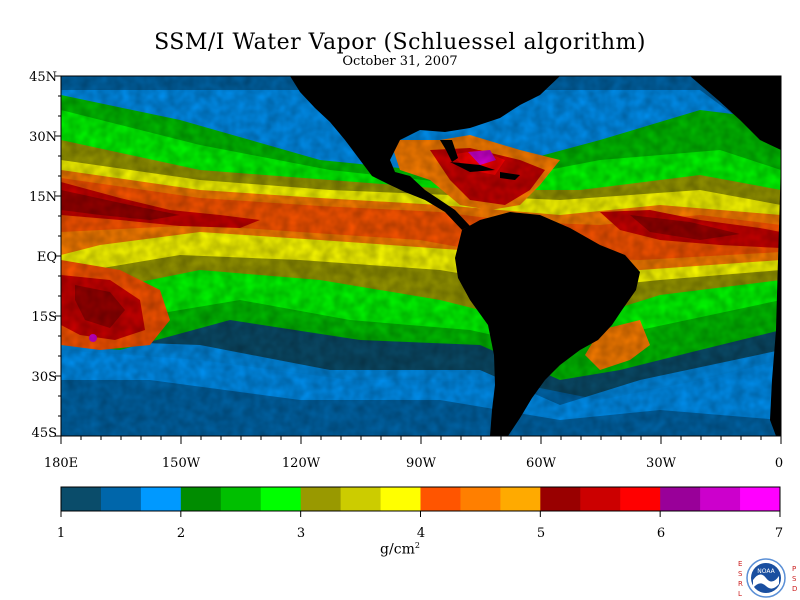 This screenshot has width=800, height=600. Describe the element at coordinates (61, 463) in the screenshot. I see `lon-label-180e: 180E` at that location.